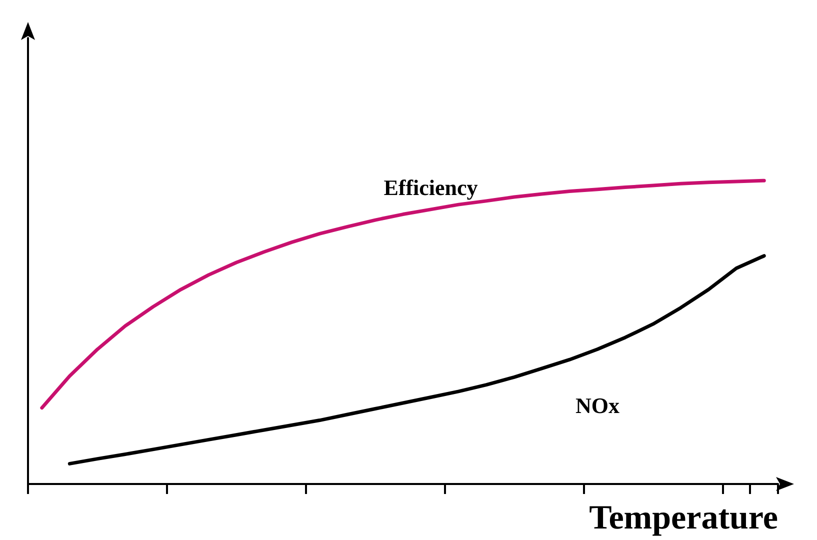 The width and height of the screenshot is (817, 540). Describe the element at coordinates (683, 518) in the screenshot. I see `x-axis-title: Temperature` at that location.